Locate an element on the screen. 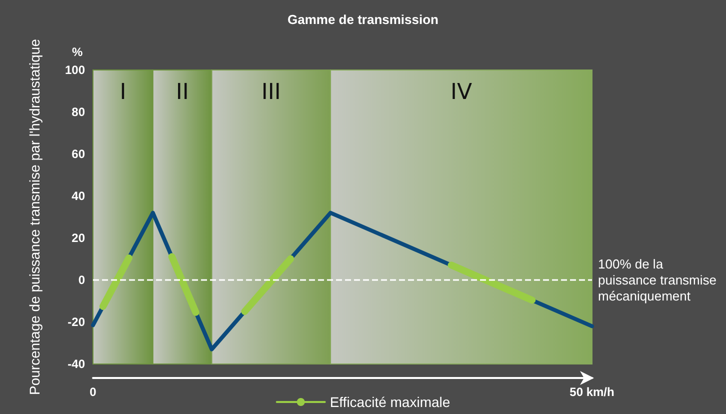 The height and width of the screenshot is (414, 726). y-tick-label: 0 is located at coordinates (82, 280).